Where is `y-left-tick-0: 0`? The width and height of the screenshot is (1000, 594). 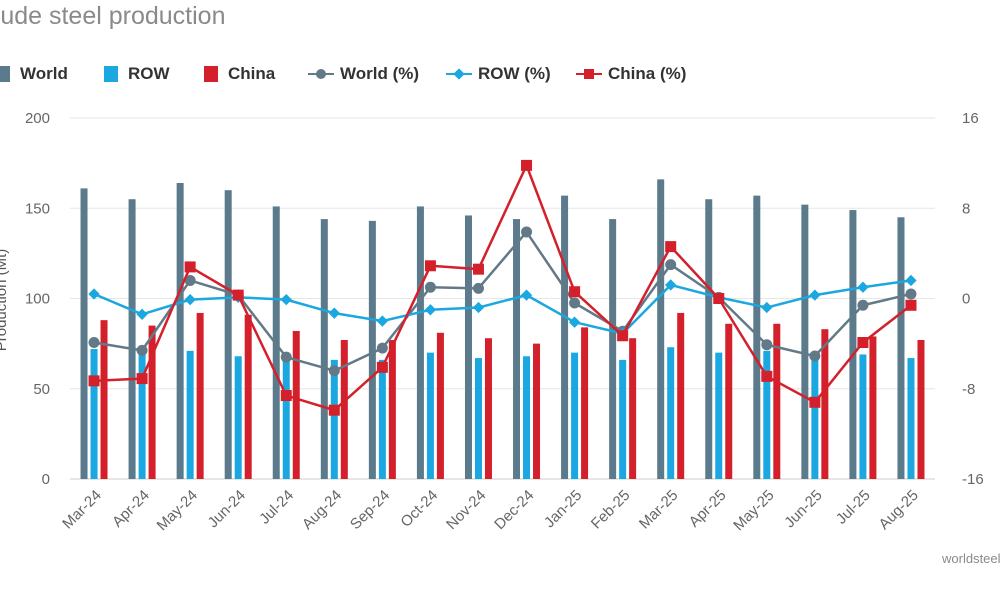
y-left-tick-0: 0 is located at coordinates (46, 479).